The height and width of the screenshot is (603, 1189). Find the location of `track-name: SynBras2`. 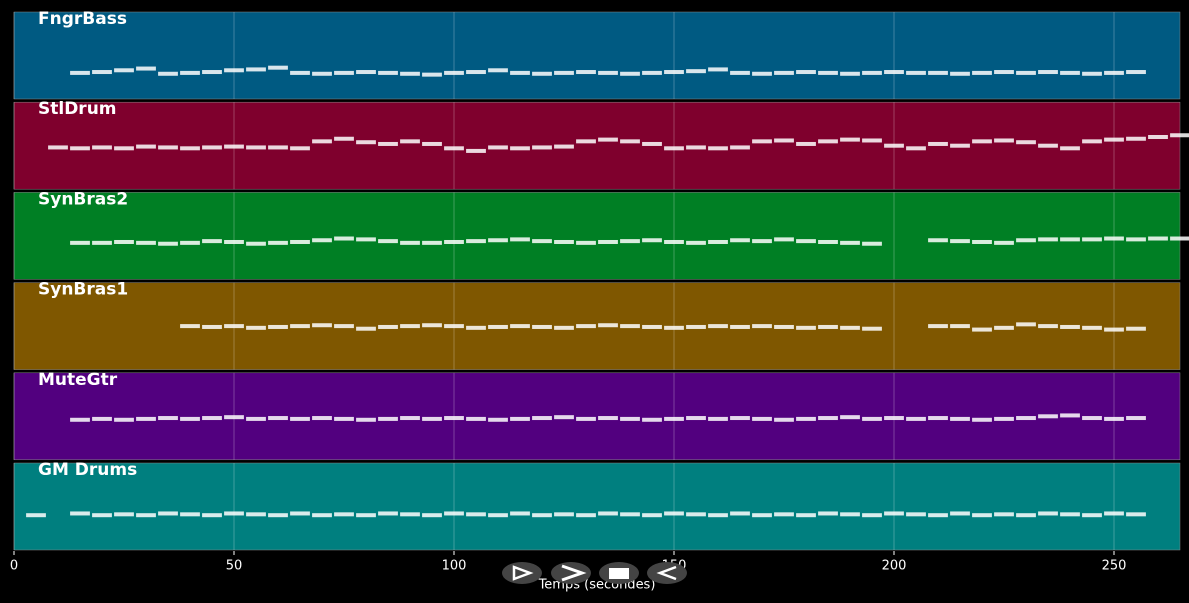

track-name: SynBras2 is located at coordinates (83, 199).